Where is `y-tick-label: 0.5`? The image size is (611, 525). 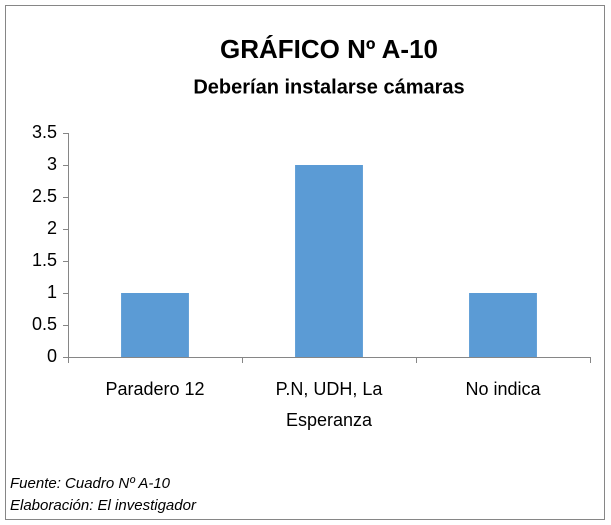
y-tick-label: 0.5 is located at coordinates (44, 324).